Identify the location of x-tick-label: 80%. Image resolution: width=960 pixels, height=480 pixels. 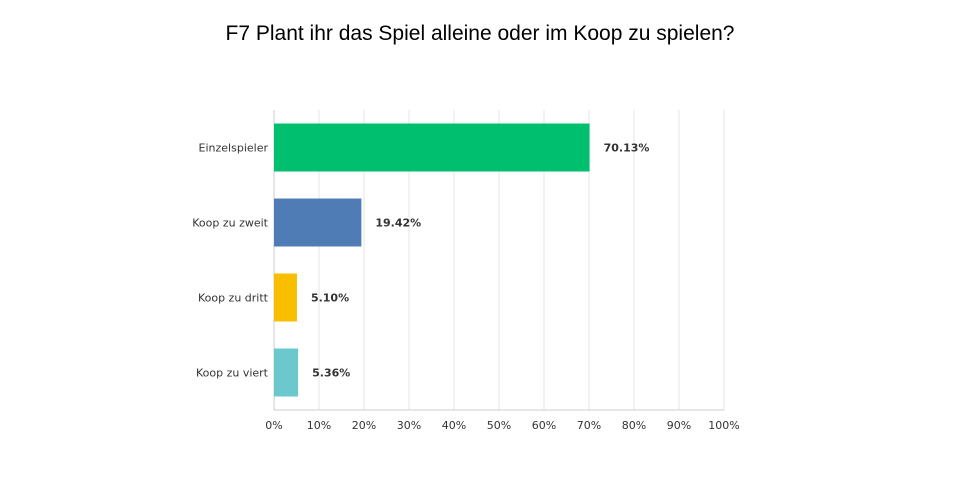
(634, 425).